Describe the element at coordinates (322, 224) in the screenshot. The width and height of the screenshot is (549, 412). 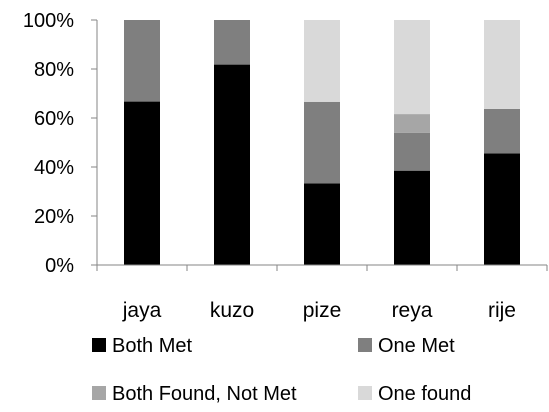
I see `bar-pize-both-met` at that location.